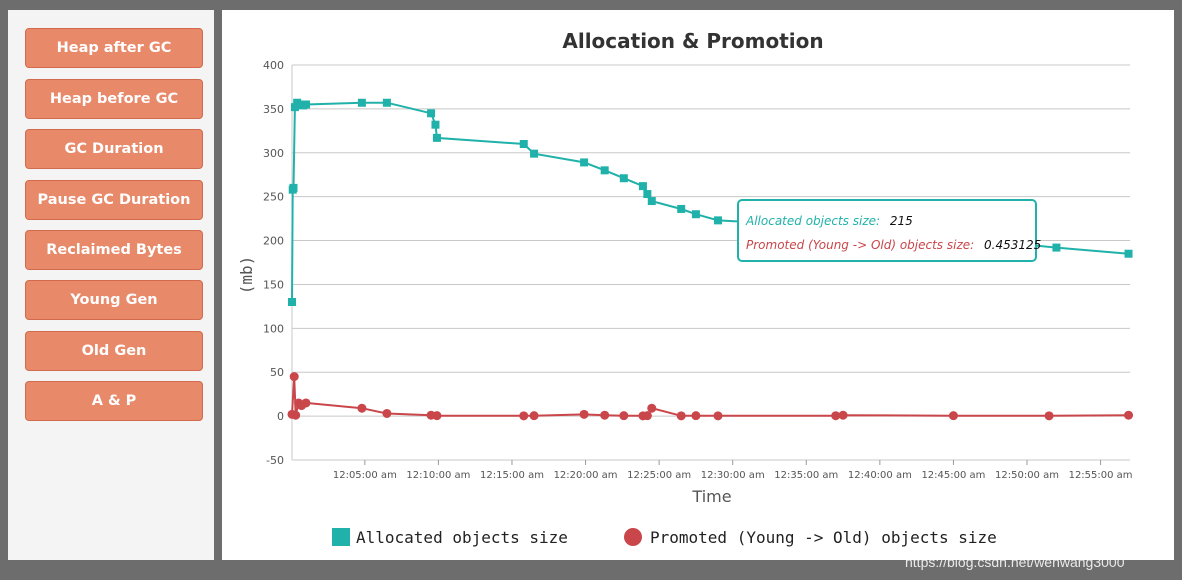 This screenshot has height=580, width=1182. Describe the element at coordinates (273, 328) in the screenshot. I see `y-tick-label: 100` at that location.